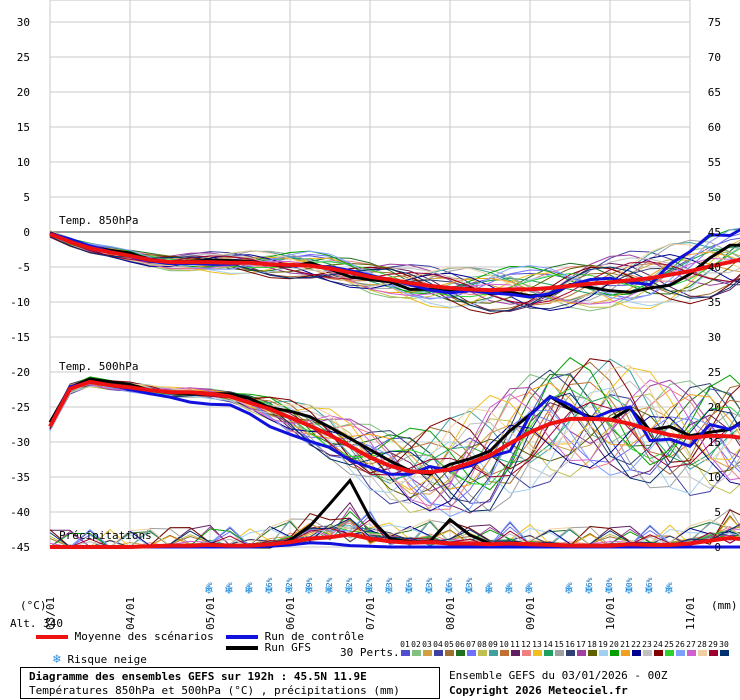  What do you see at coordinates (26, 232) in the screenshot?
I see `y-left-tick-label: 0` at bounding box center [26, 232].